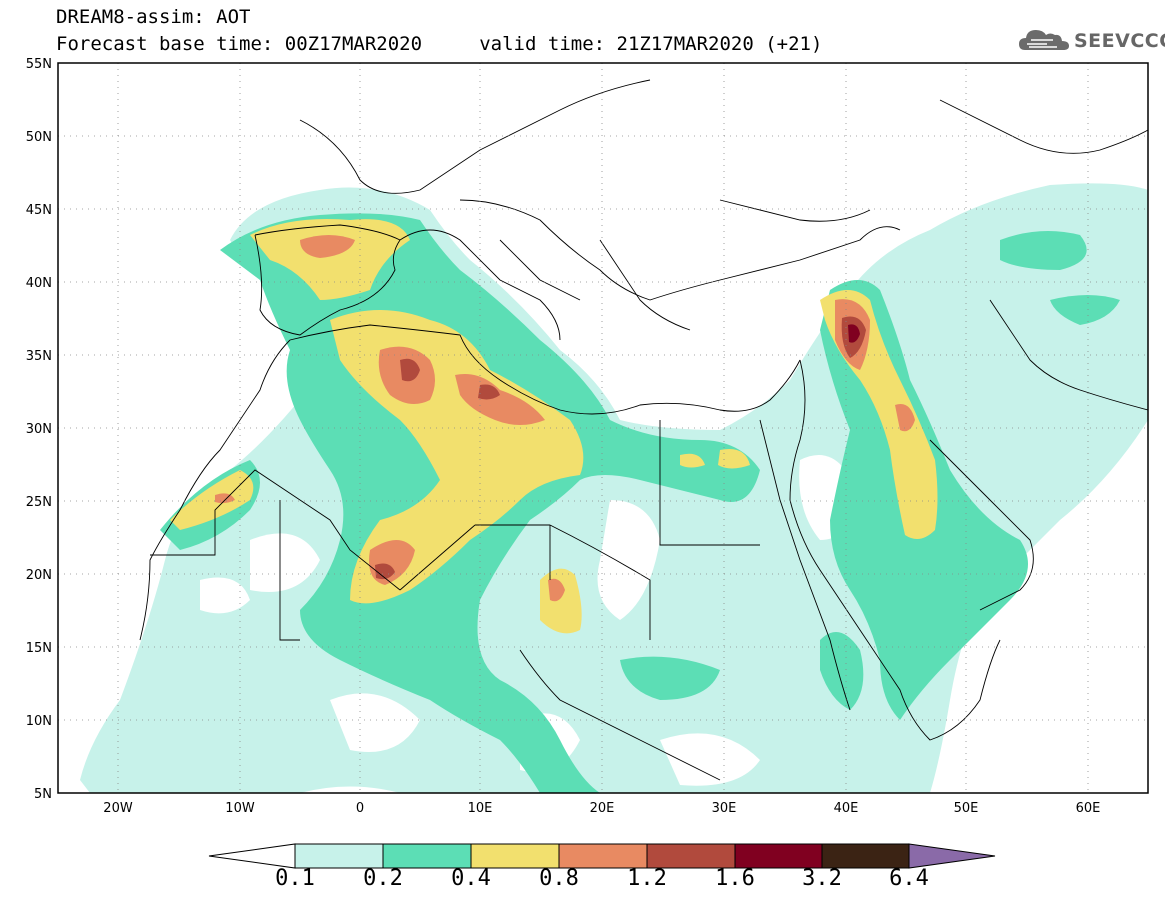  What do you see at coordinates (822, 878) in the screenshot?
I see `colorbar-label: 3.2` at bounding box center [822, 878].